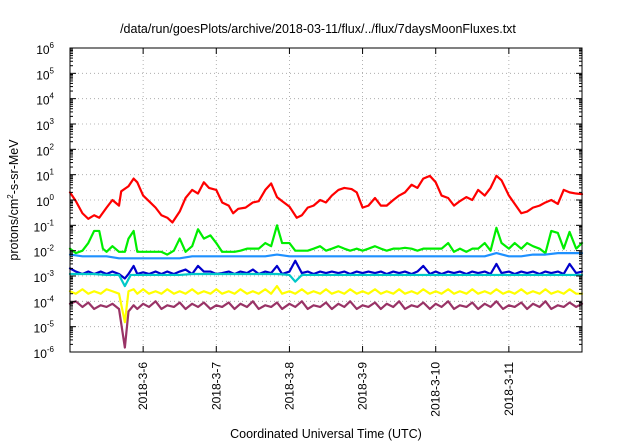  I want to click on y-tick-label-exponent: -4, so click(51, 298).